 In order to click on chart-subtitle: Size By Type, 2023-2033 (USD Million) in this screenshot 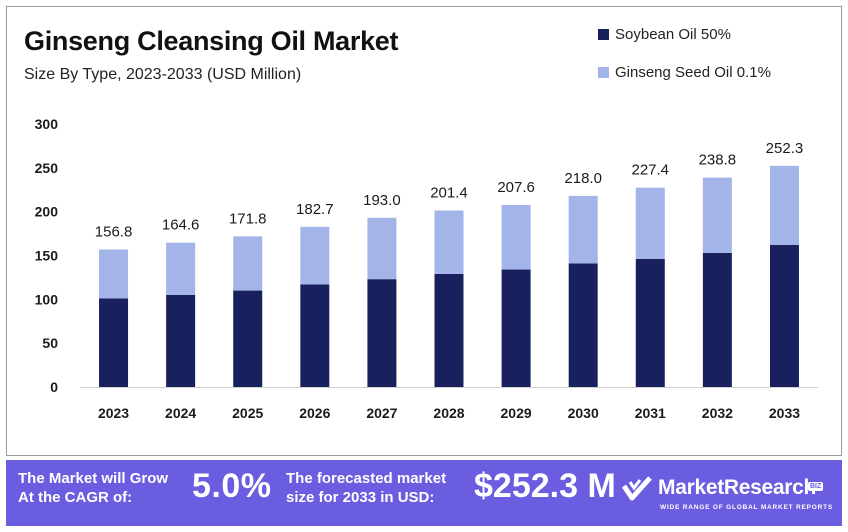, I will do `click(163, 74)`.